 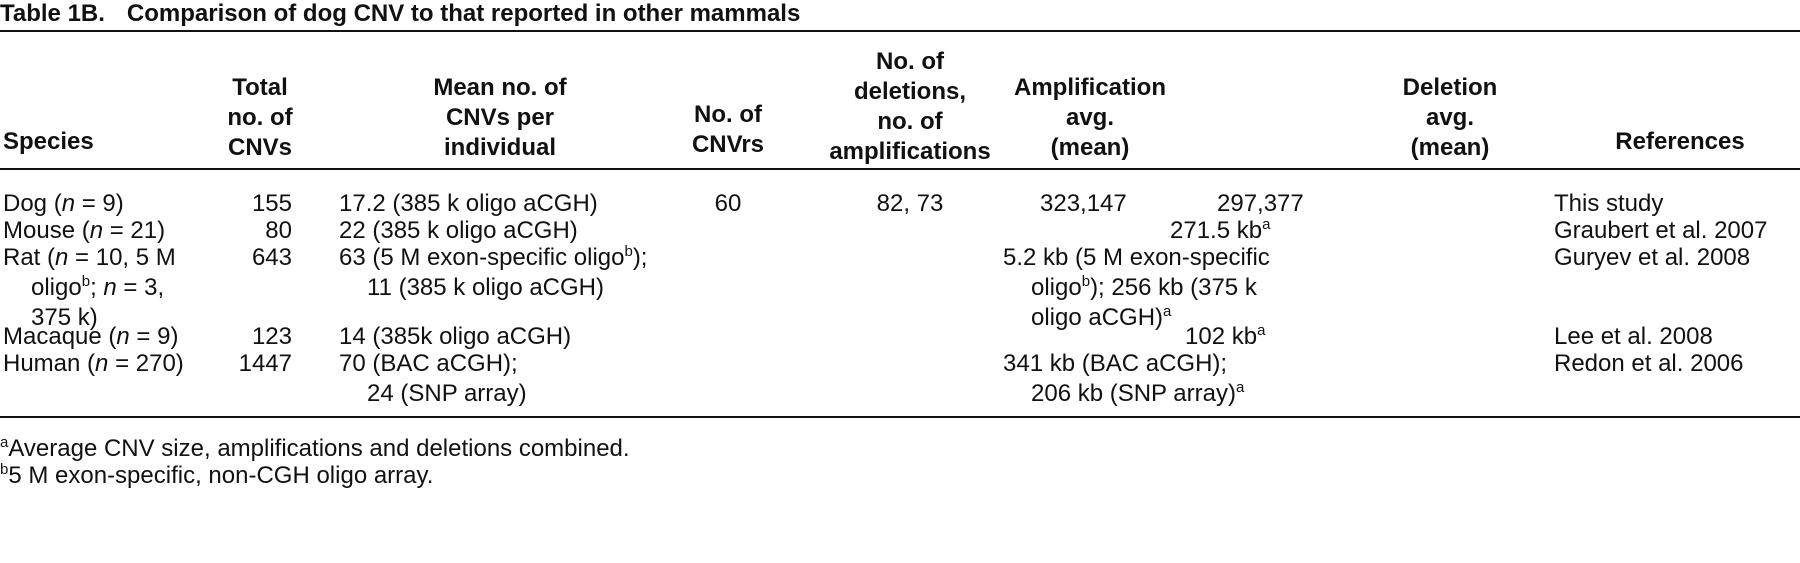 I want to click on cell-mean-macaque: 14 (385k oligo aCGH), so click(x=455, y=336).